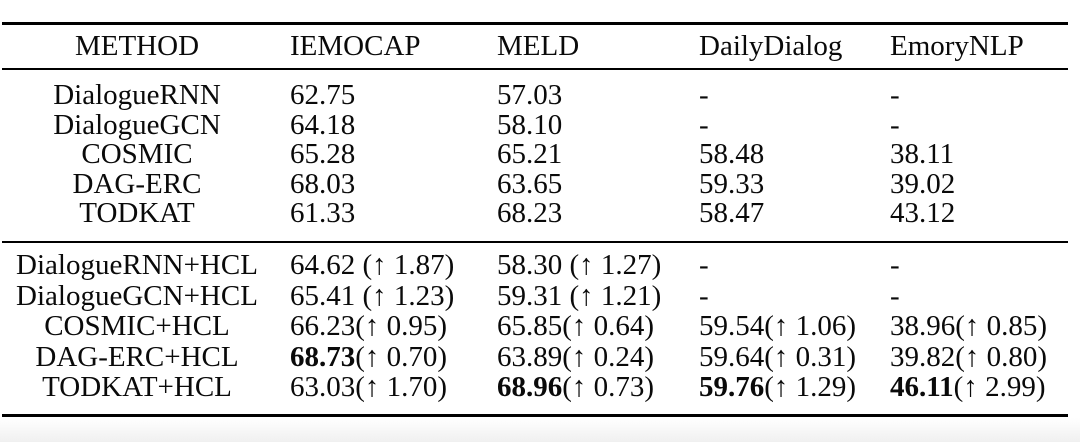 The width and height of the screenshot is (1080, 442). What do you see at coordinates (612, 295) in the screenshot?
I see `score-improvement: (↑ 1.21)` at bounding box center [612, 295].